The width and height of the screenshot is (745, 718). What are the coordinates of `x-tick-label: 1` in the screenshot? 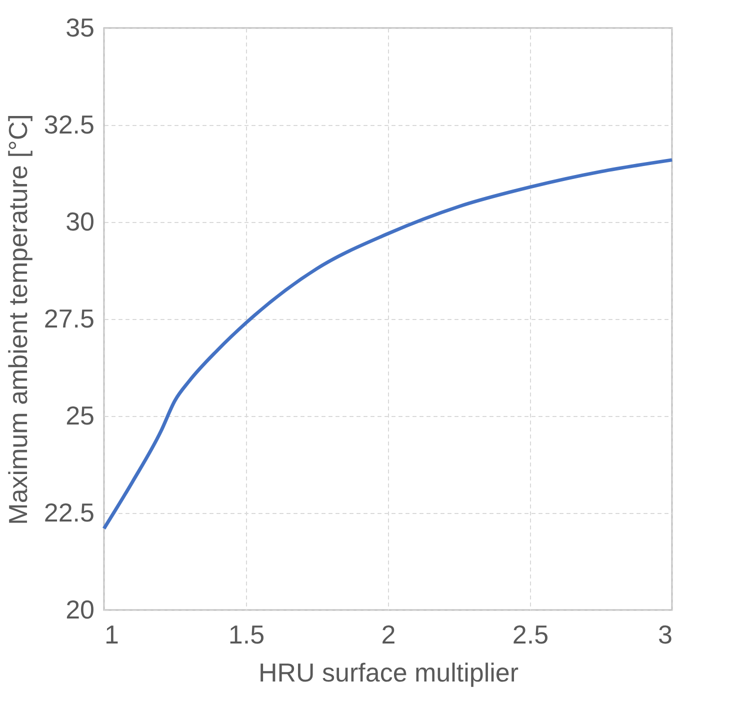 It's located at (111, 635).